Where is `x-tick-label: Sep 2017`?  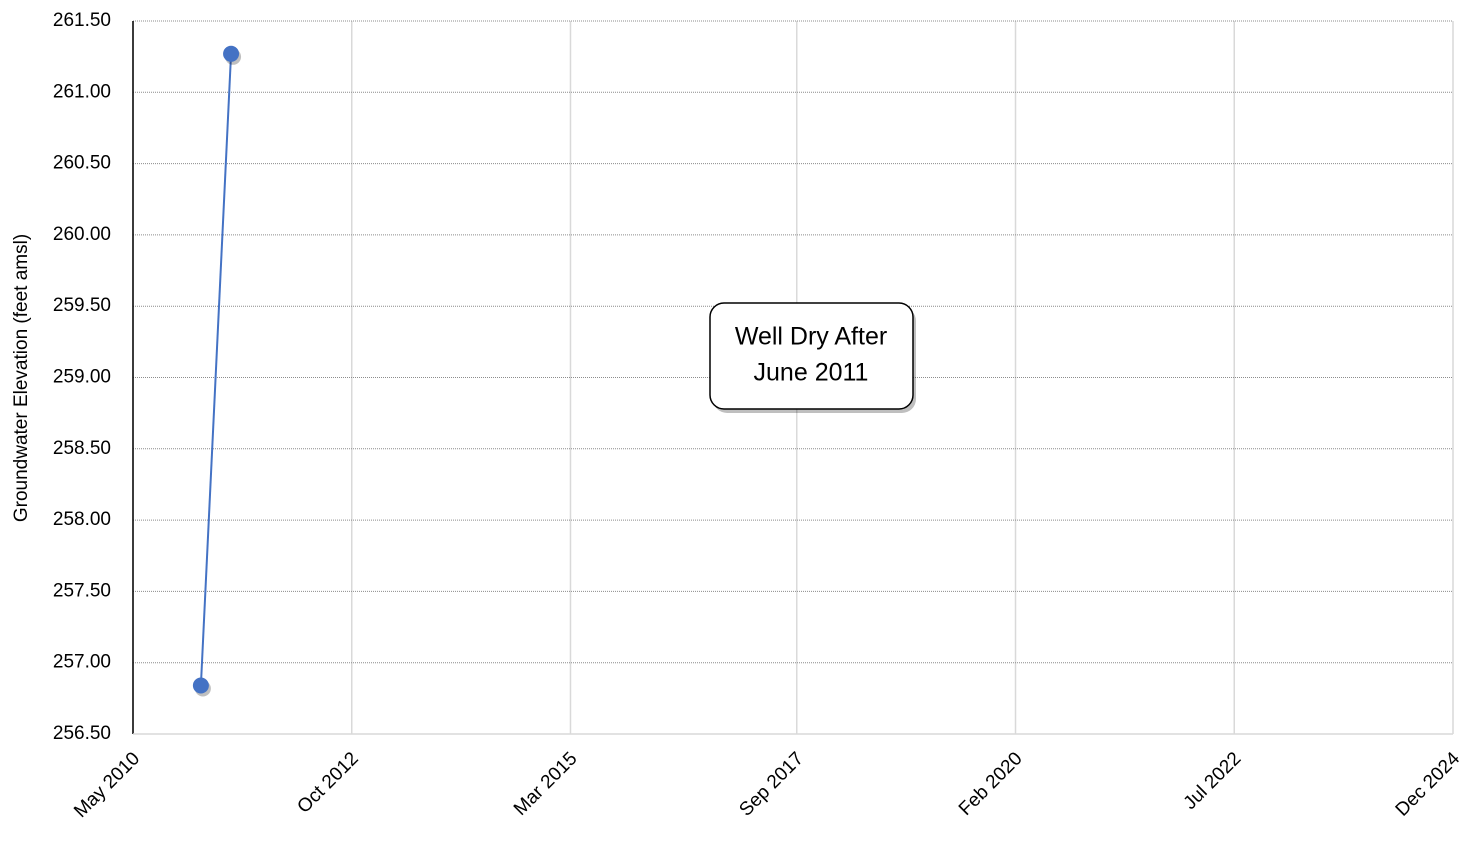
x-tick-label: Sep 2017 is located at coordinates (771, 784).